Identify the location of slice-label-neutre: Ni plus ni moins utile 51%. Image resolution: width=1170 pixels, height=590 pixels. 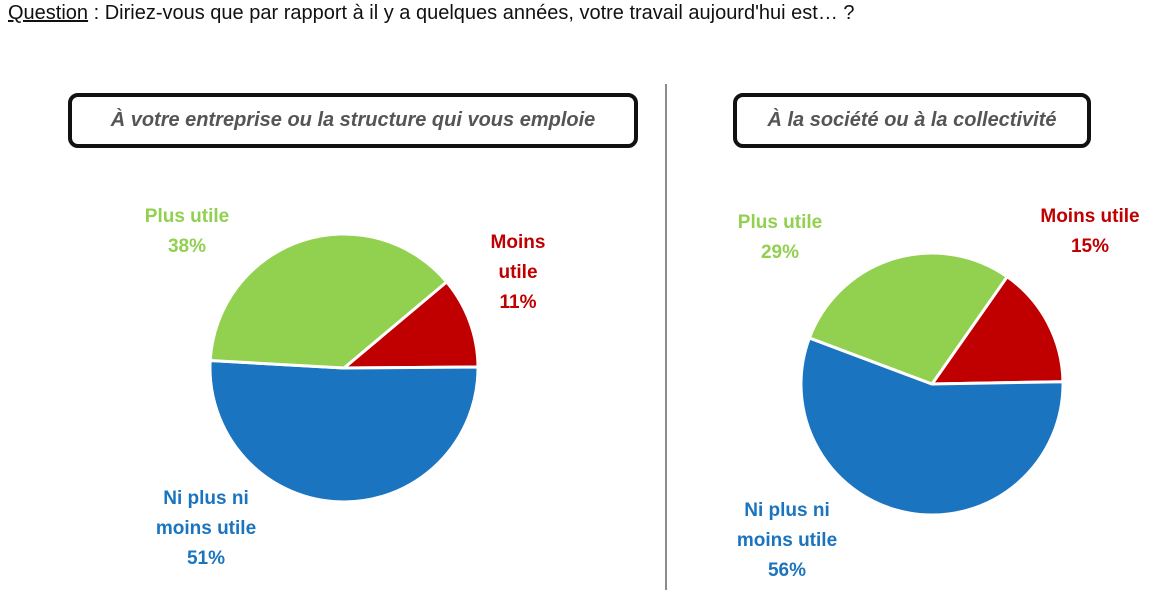
(206, 528).